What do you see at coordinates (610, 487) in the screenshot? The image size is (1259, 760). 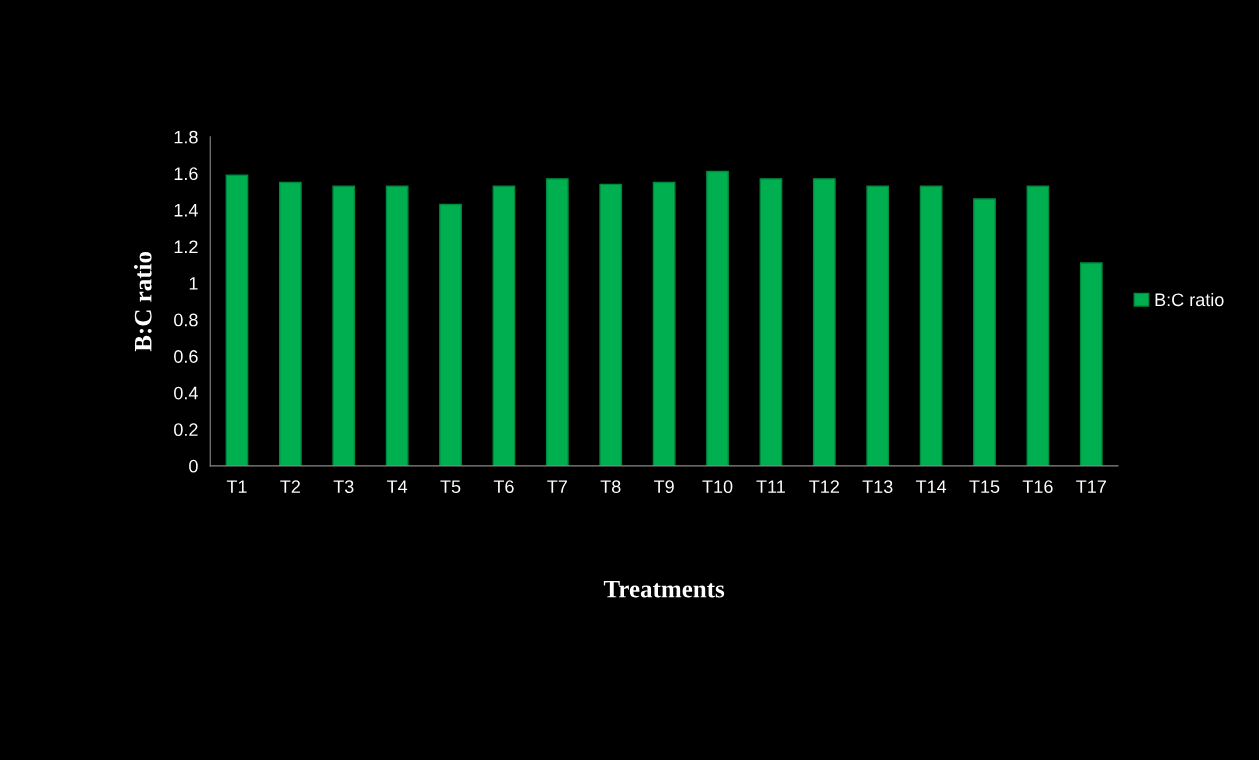 I see `x-tick-label: T8` at bounding box center [610, 487].